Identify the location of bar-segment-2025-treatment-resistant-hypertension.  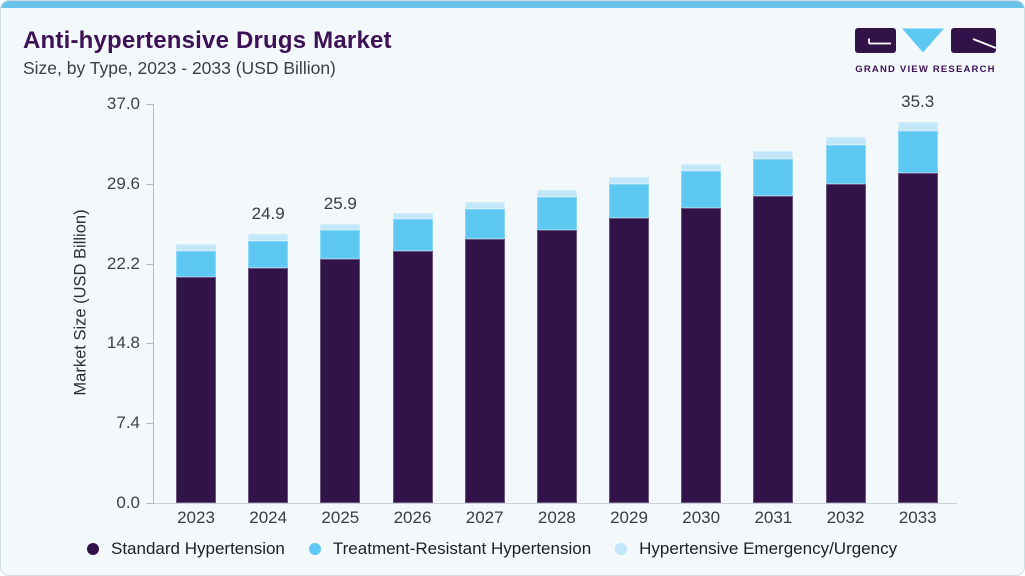
(340, 245).